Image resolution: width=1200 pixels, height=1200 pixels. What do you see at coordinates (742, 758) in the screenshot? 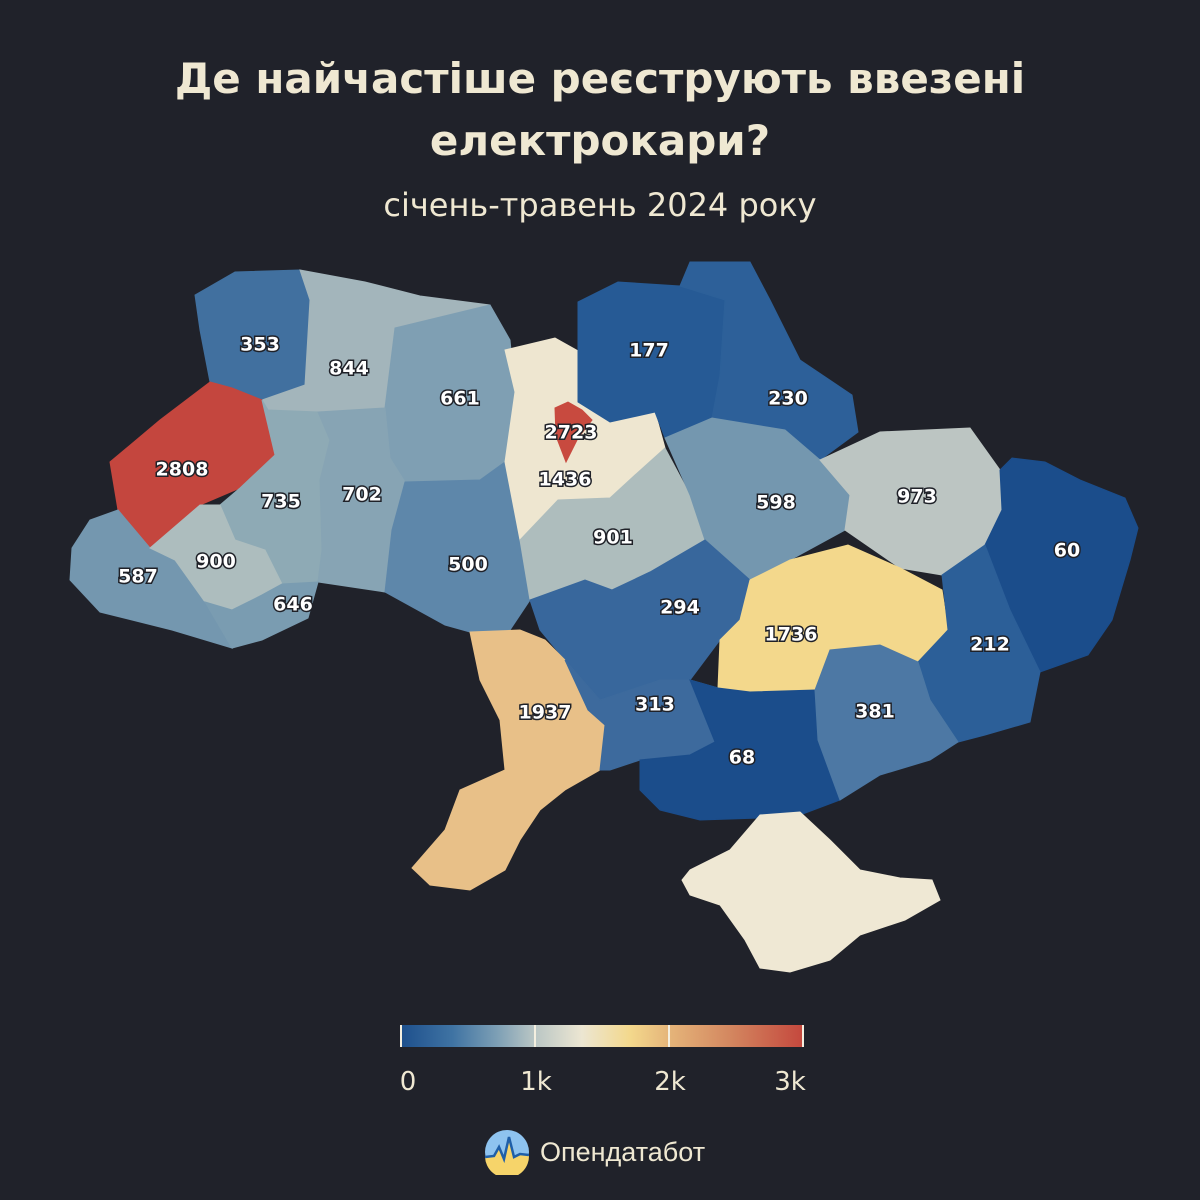
I see `region-value-label: 68` at bounding box center [742, 758].